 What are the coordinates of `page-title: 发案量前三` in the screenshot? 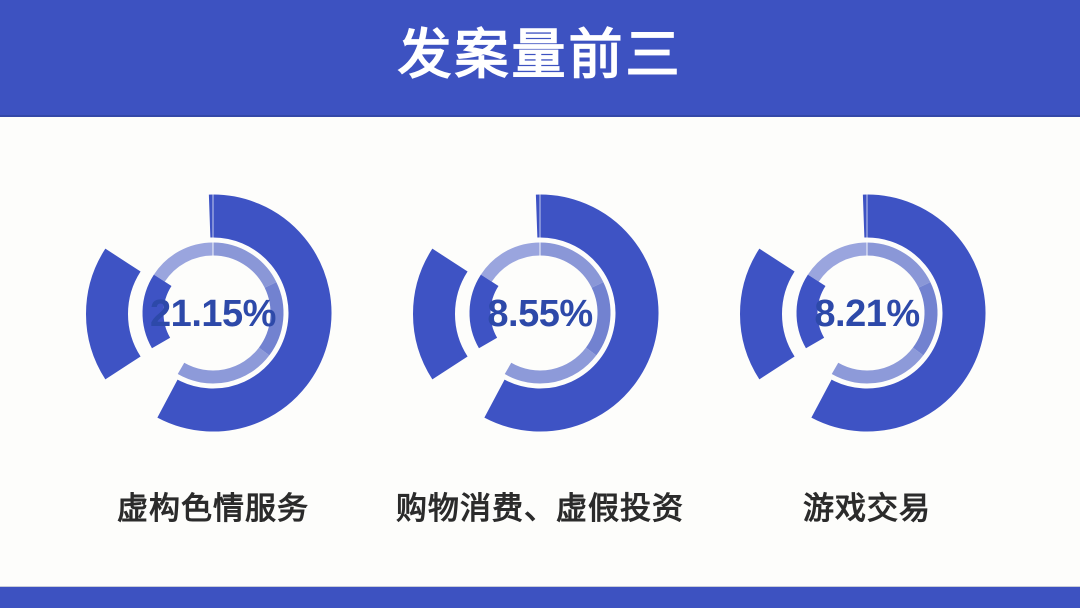 It's located at (540, 54).